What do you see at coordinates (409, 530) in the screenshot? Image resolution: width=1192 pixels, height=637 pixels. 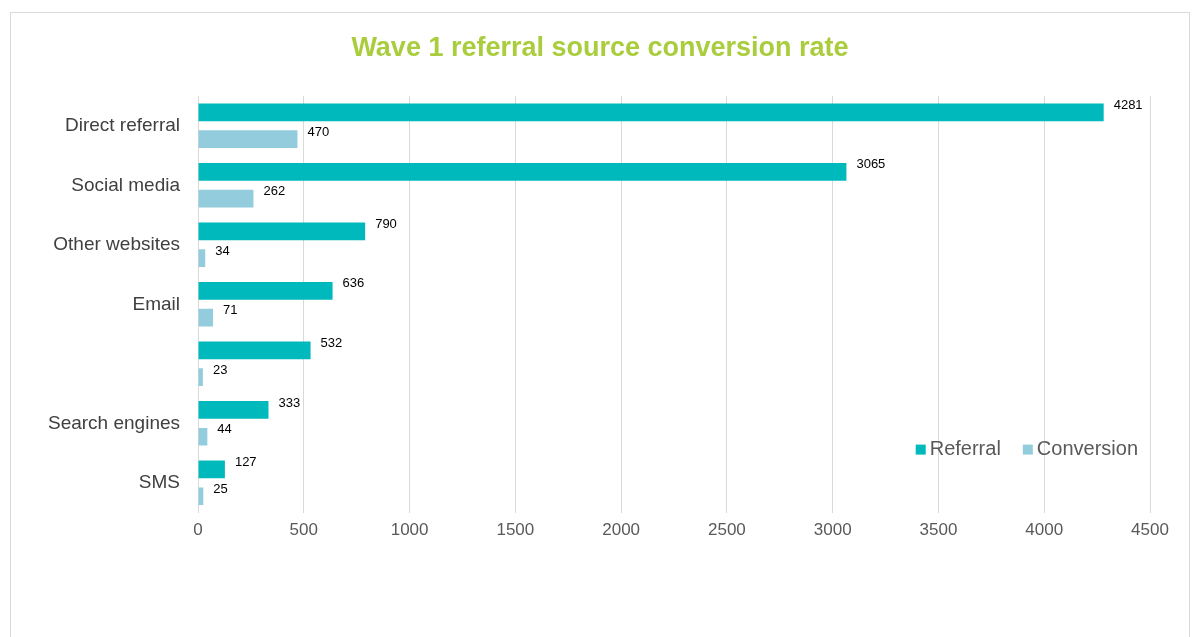 I see `x-tick-label: 1000` at bounding box center [409, 530].